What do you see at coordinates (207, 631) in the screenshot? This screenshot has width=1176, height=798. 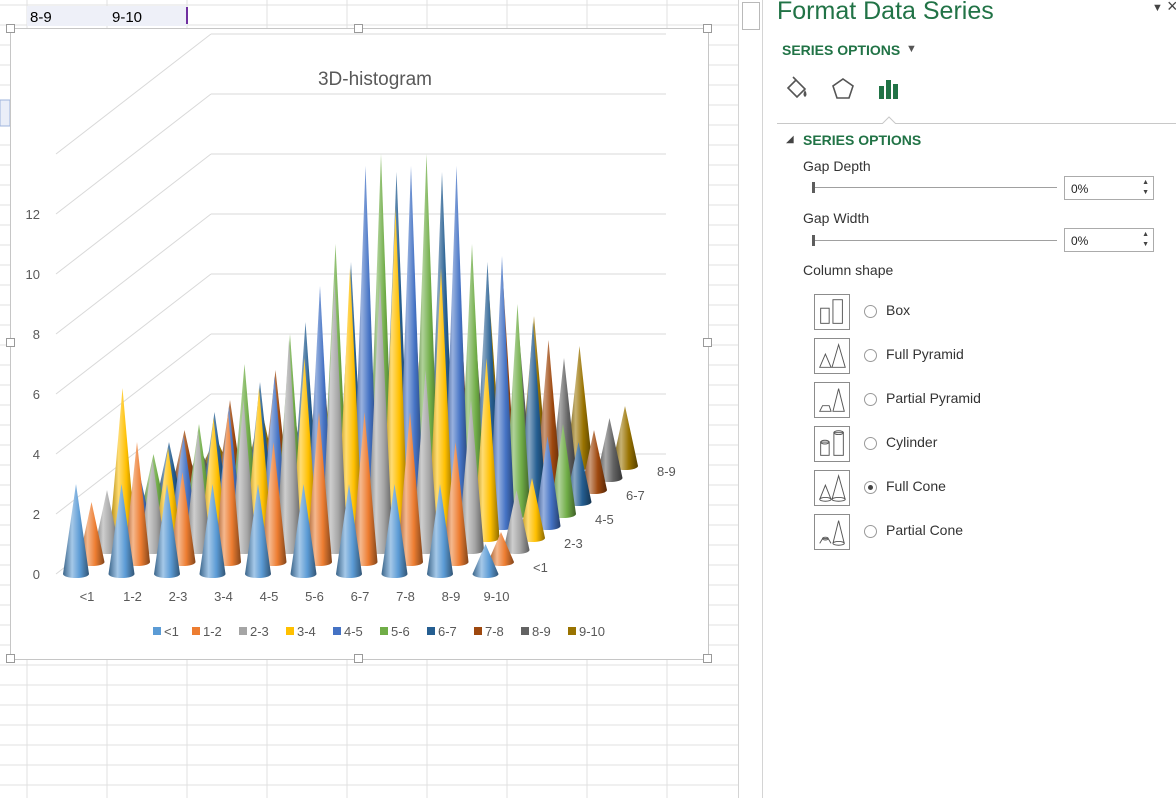 I see `legend-item: 1-2` at bounding box center [207, 631].